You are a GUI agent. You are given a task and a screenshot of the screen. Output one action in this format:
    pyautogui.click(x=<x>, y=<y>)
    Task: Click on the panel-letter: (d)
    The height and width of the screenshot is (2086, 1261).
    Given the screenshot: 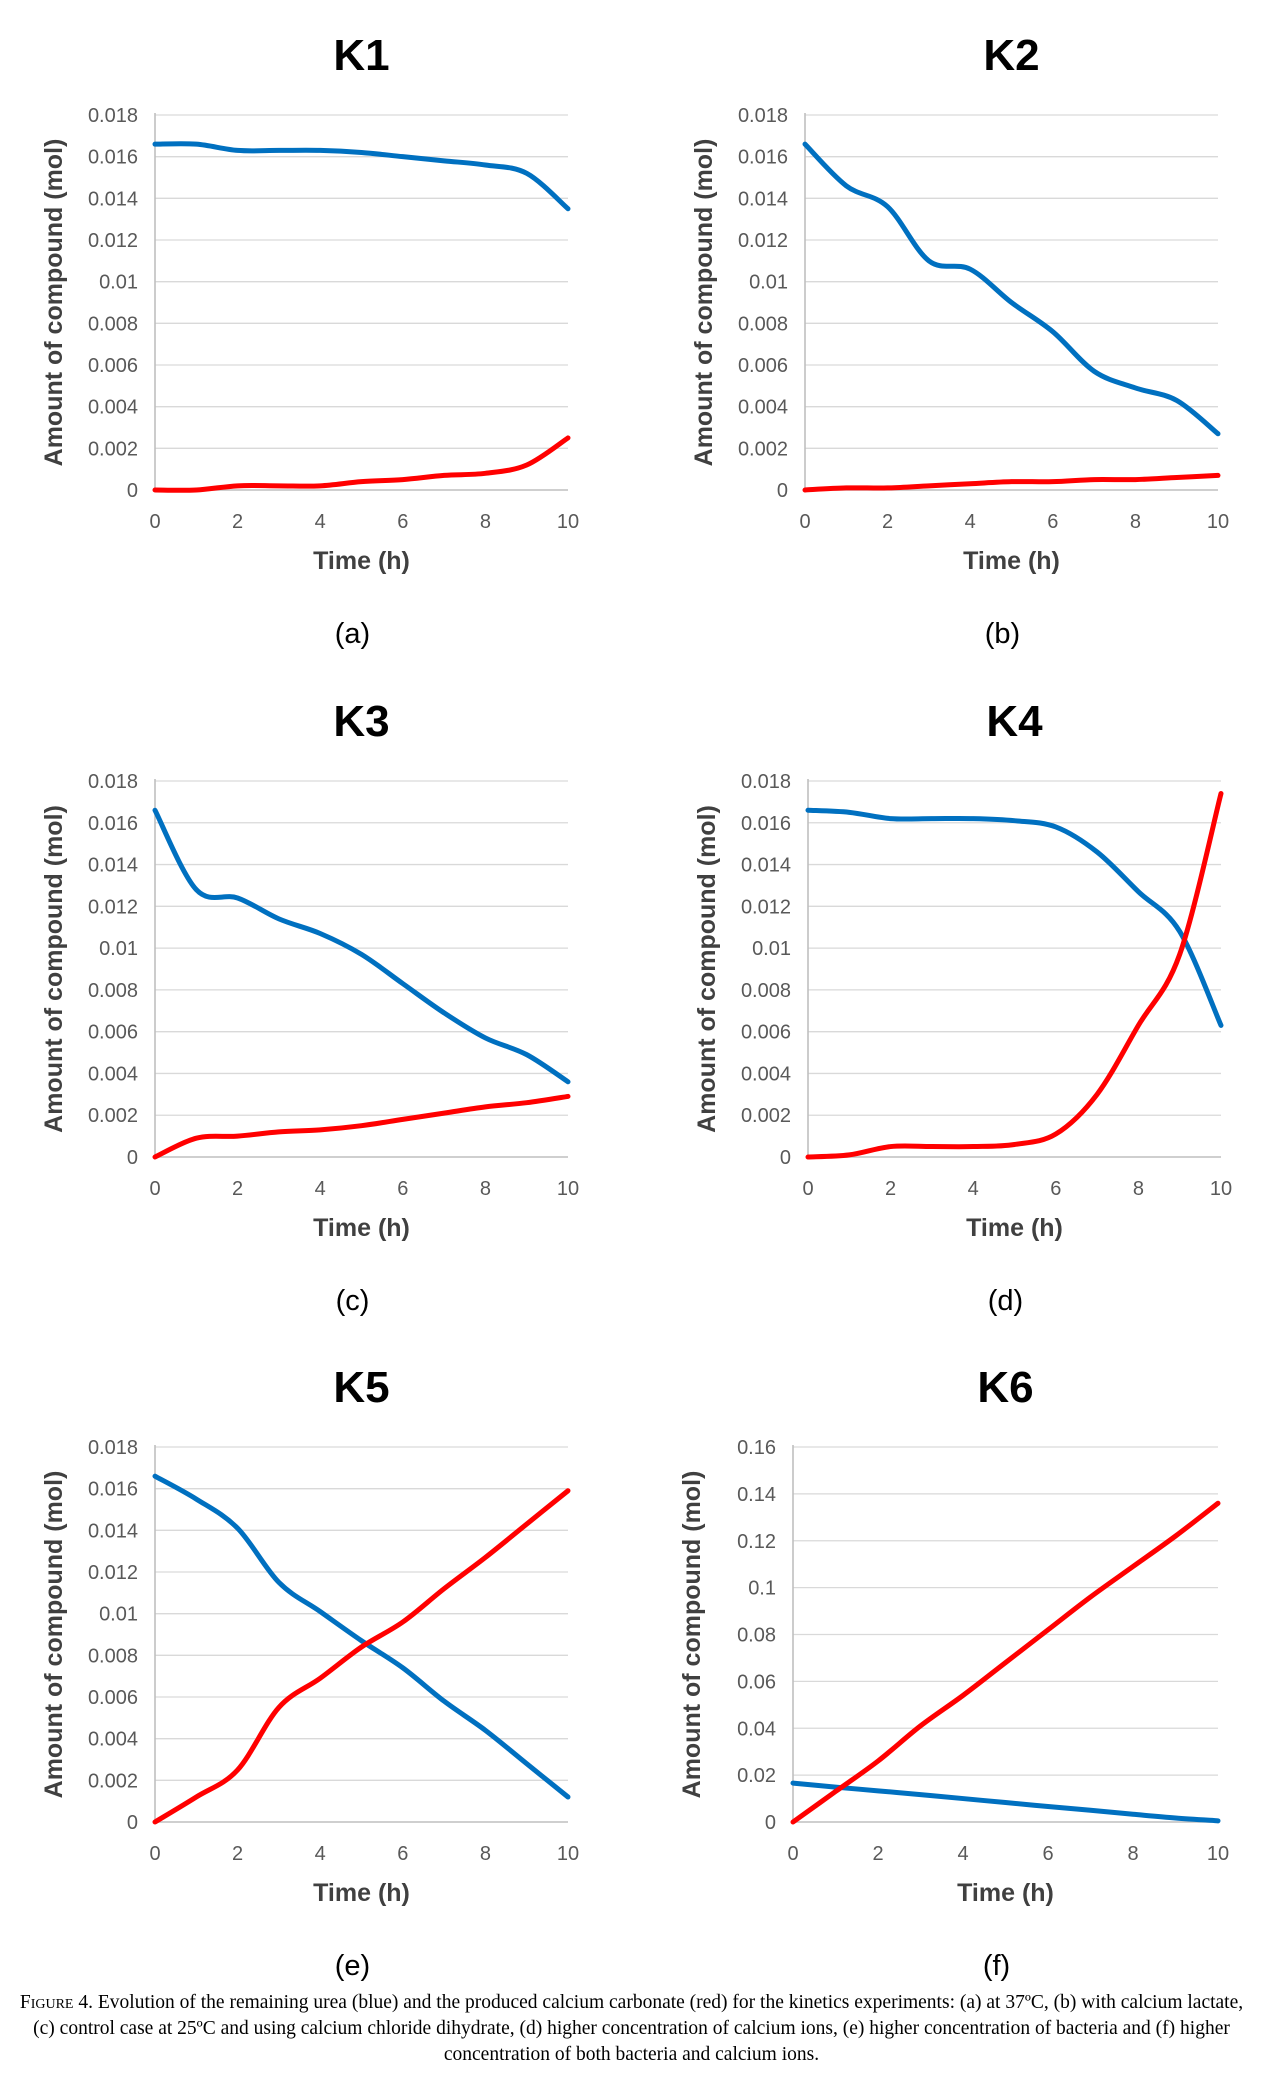 What is the action you would take?
    pyautogui.click(x=1005, y=1301)
    